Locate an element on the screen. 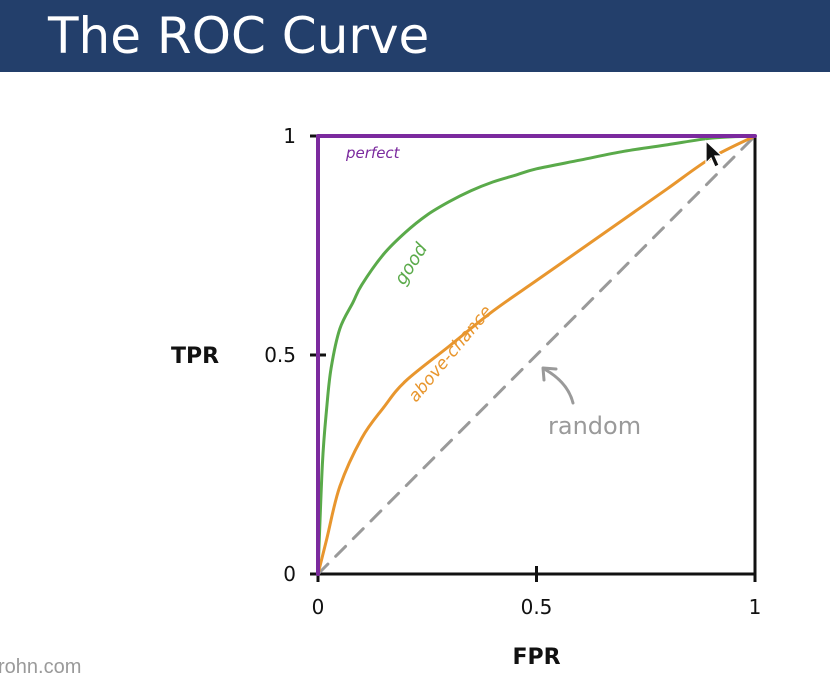 The width and height of the screenshot is (830, 680). y-tick-label: 0 is located at coordinates (289, 574).